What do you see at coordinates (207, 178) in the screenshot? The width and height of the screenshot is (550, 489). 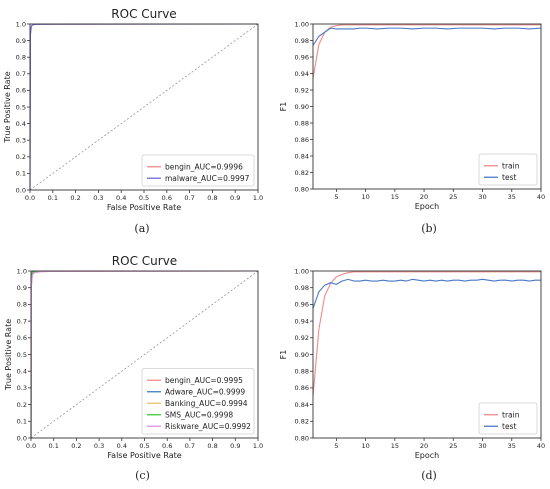 I see `legend-label: malware_AUC=0.9997` at bounding box center [207, 178].